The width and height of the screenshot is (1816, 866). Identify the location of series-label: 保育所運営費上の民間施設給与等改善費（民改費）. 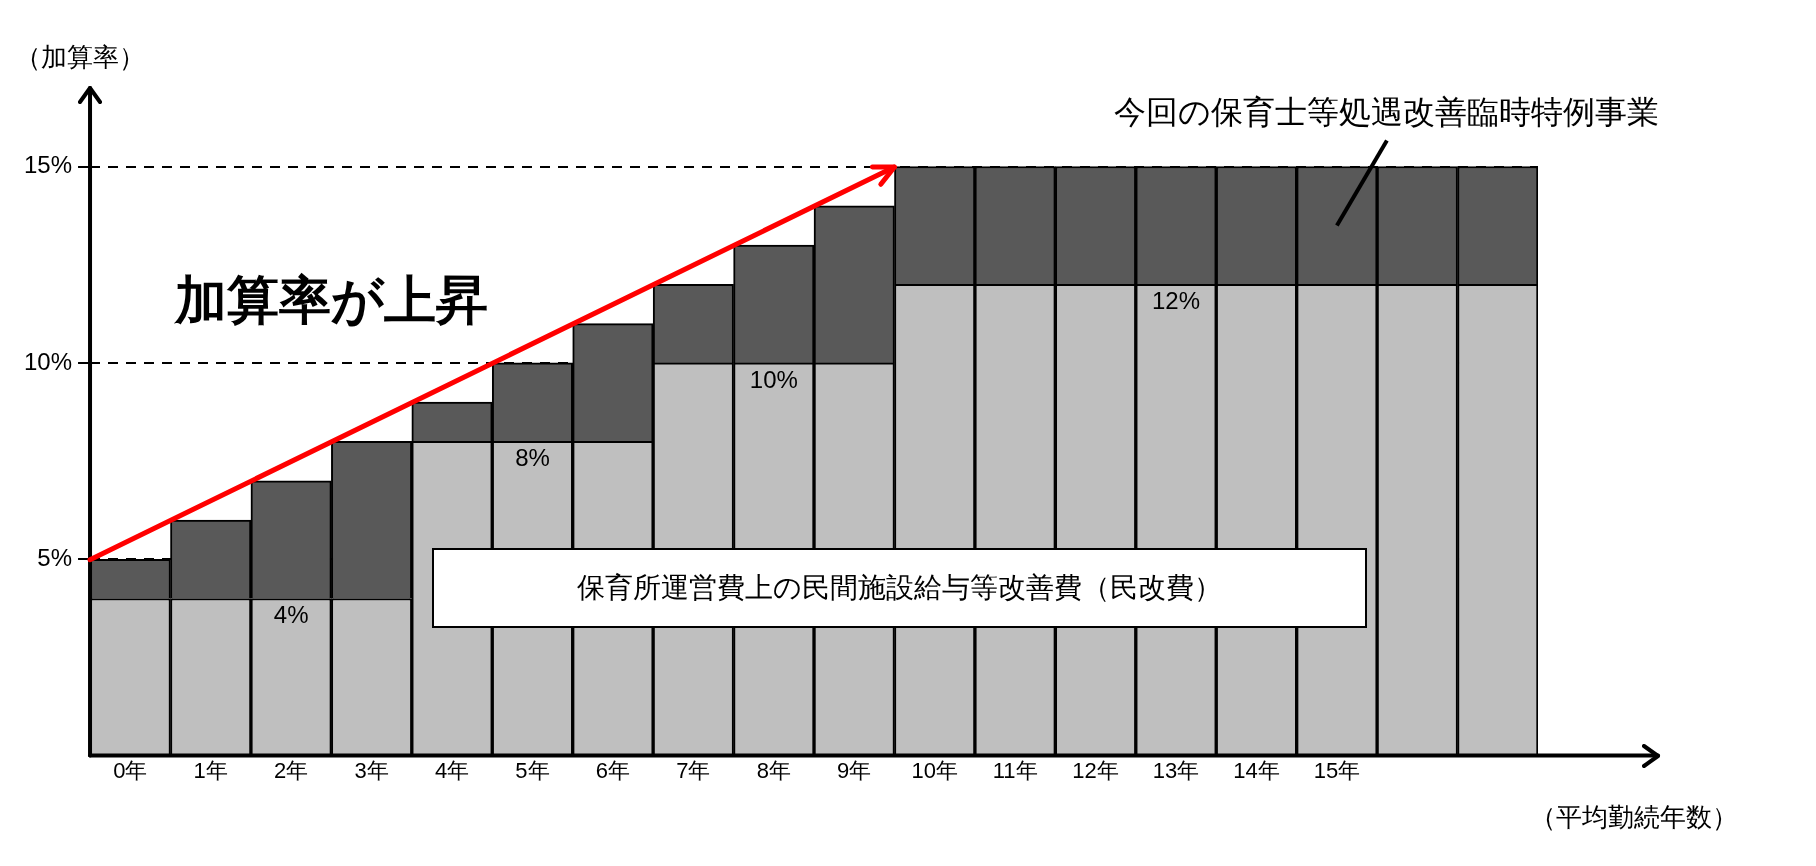
(899, 587).